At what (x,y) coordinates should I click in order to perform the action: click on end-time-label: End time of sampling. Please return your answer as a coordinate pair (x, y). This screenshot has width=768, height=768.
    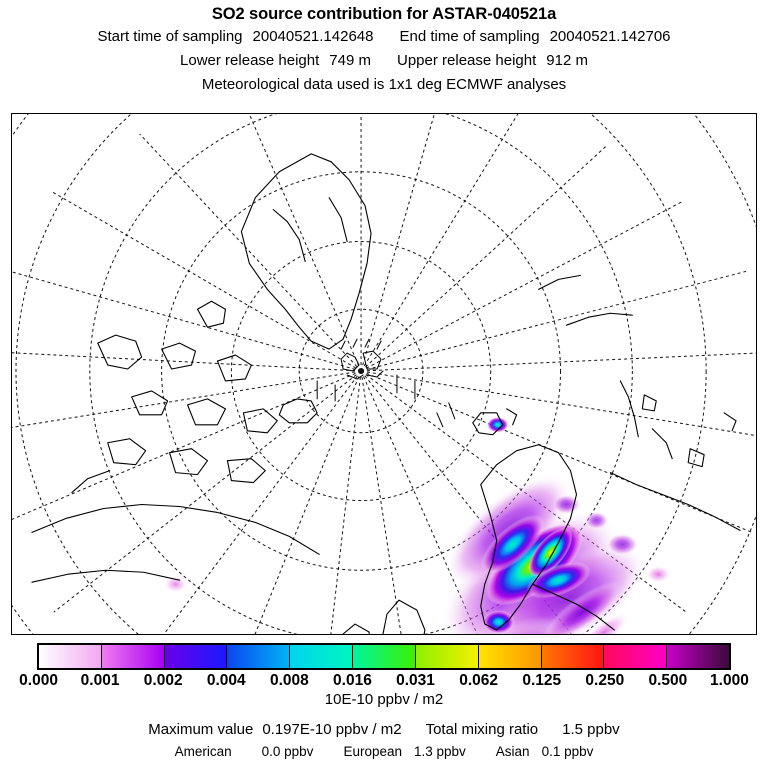
    Looking at the image, I should click on (469, 36).